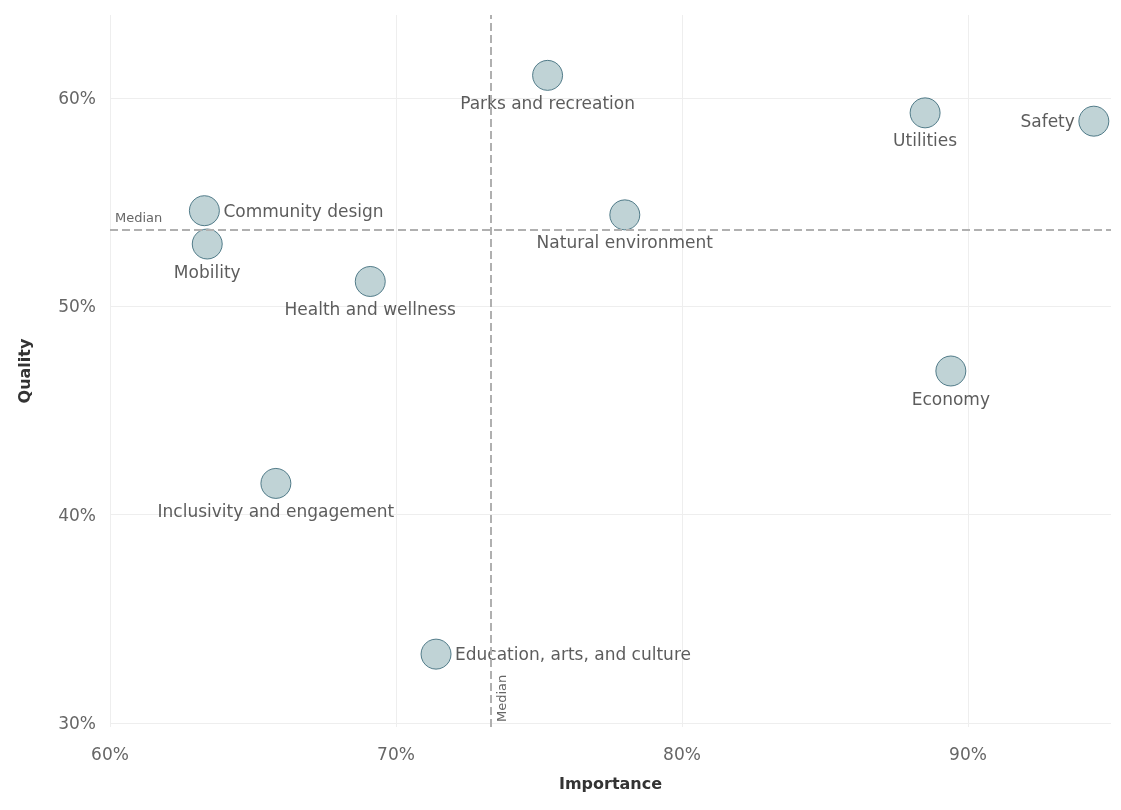 The width and height of the screenshot is (1121, 810). I want to click on annotation: Mobility, so click(207, 271).